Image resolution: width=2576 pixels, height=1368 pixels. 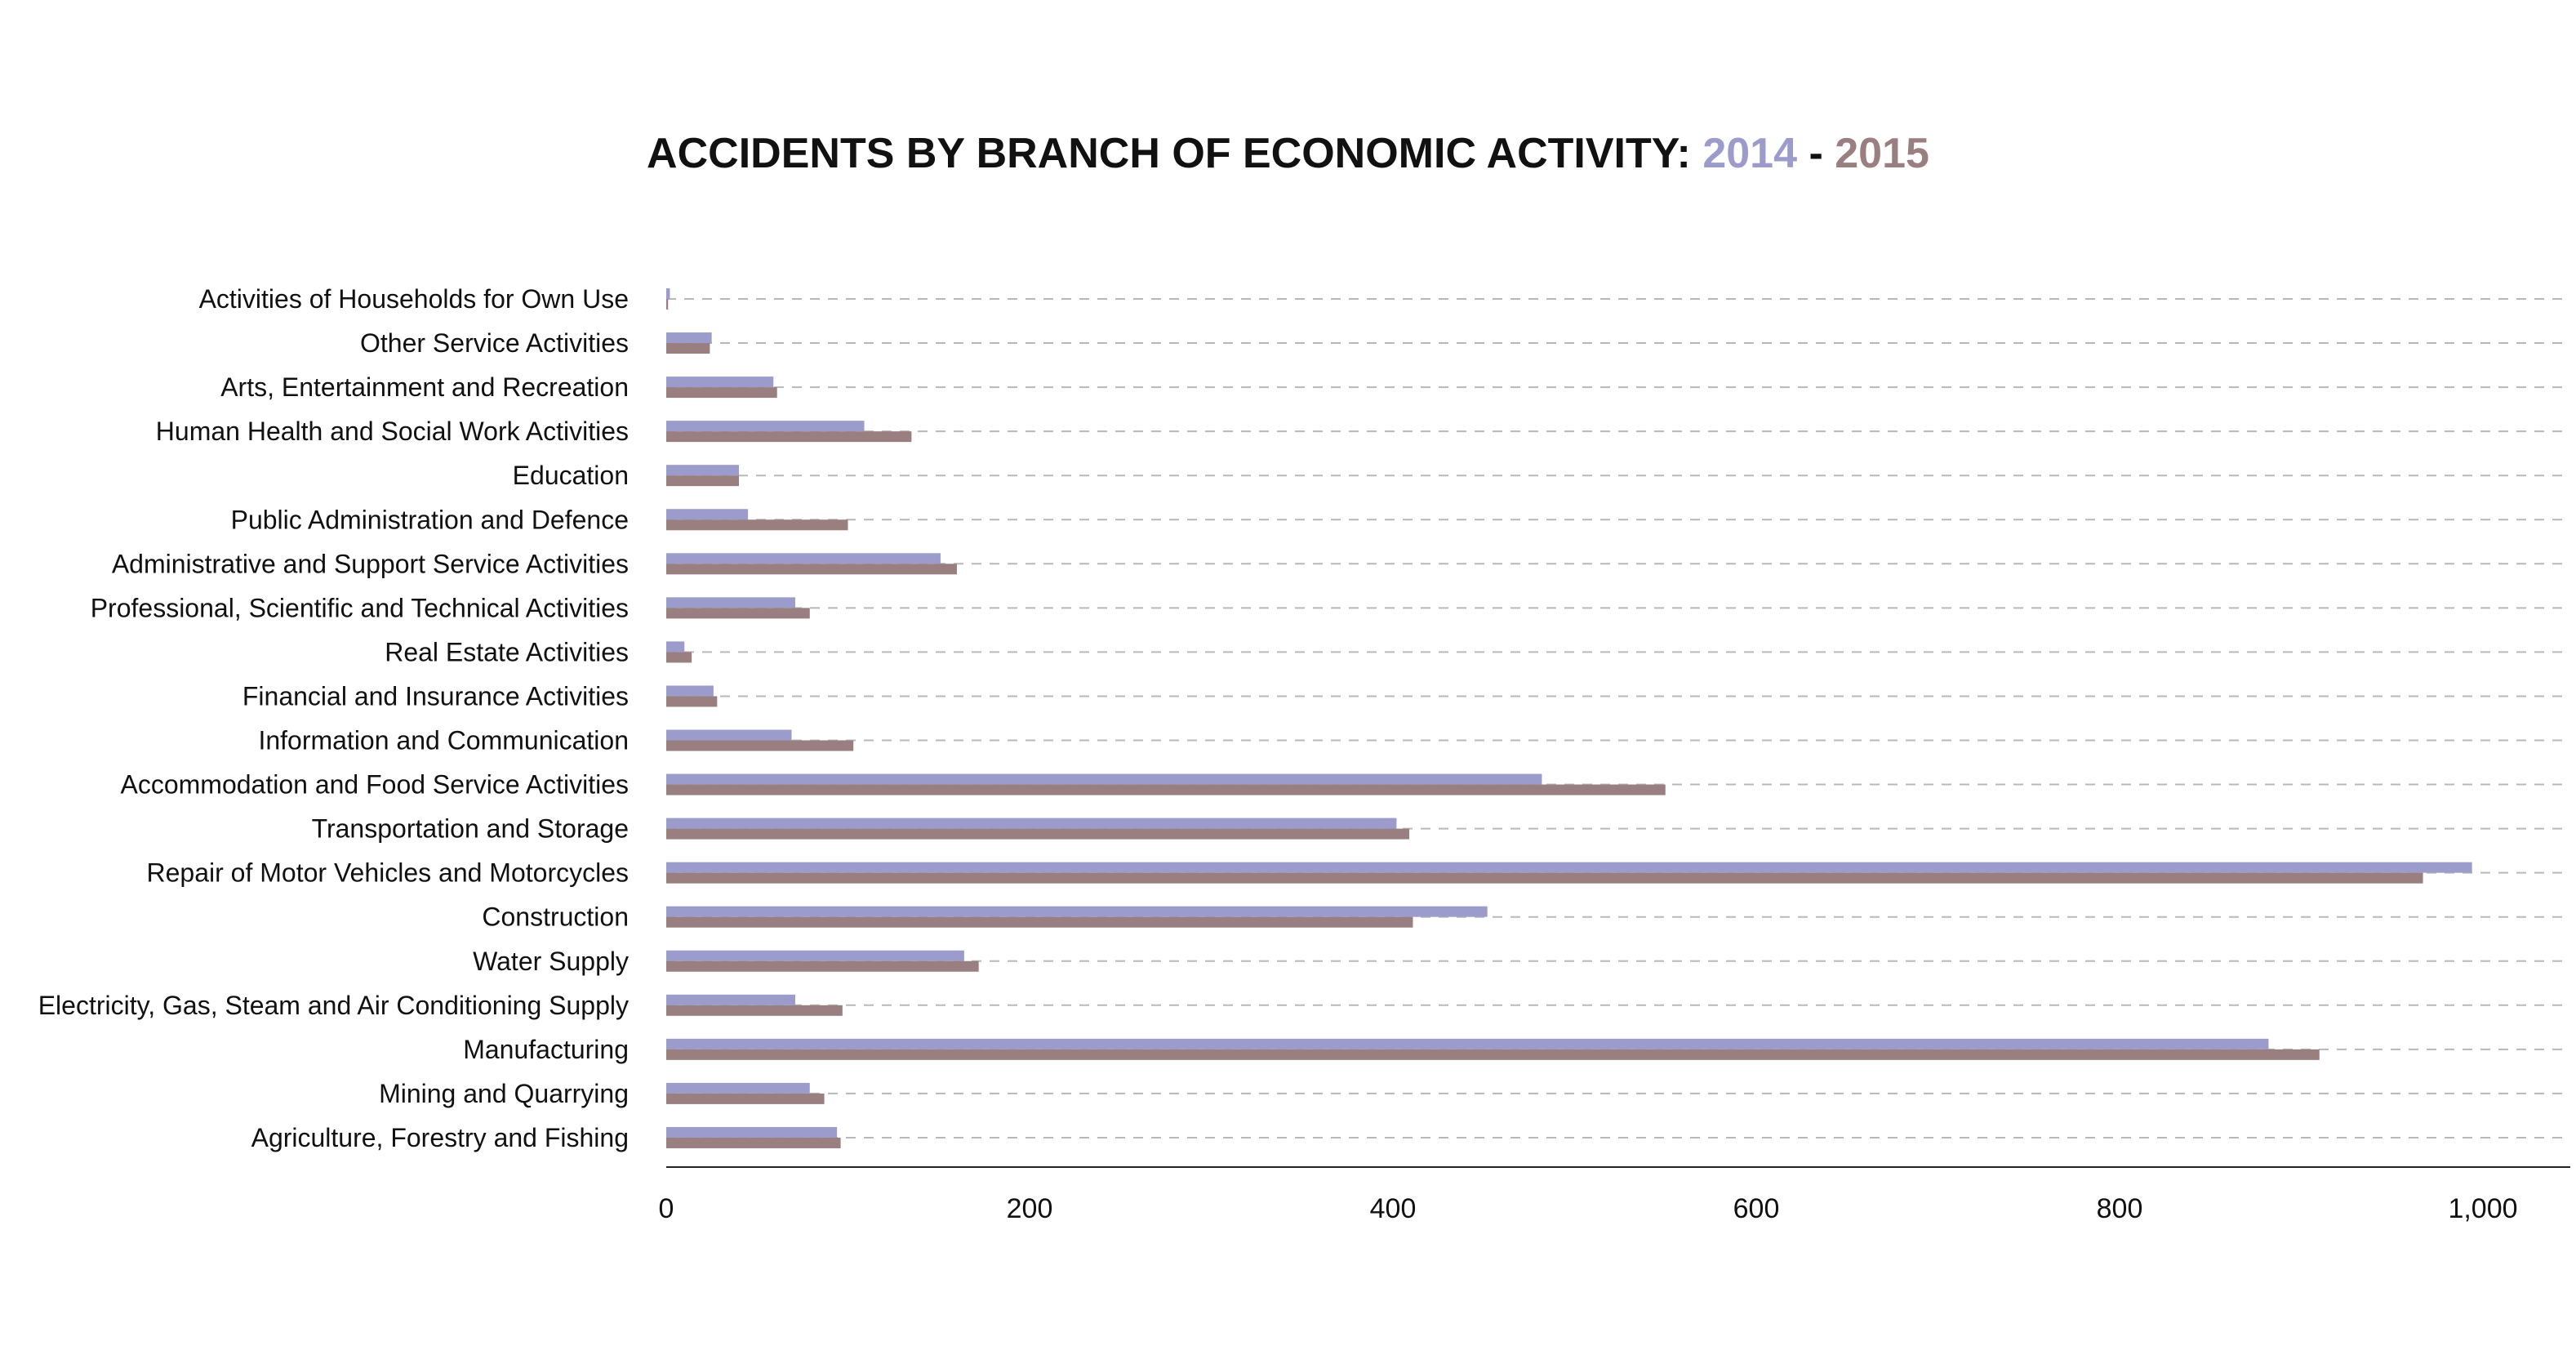 I want to click on category-label: Repair of Motor Vehicles and Motorcycles, so click(x=388, y=873).